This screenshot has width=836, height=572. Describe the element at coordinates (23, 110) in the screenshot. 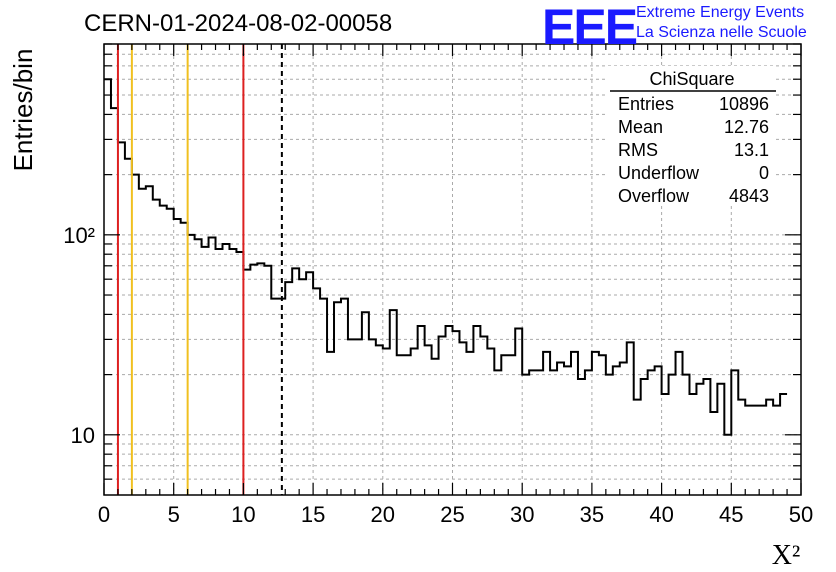

I see `y-axis-label: Entries/bin` at that location.